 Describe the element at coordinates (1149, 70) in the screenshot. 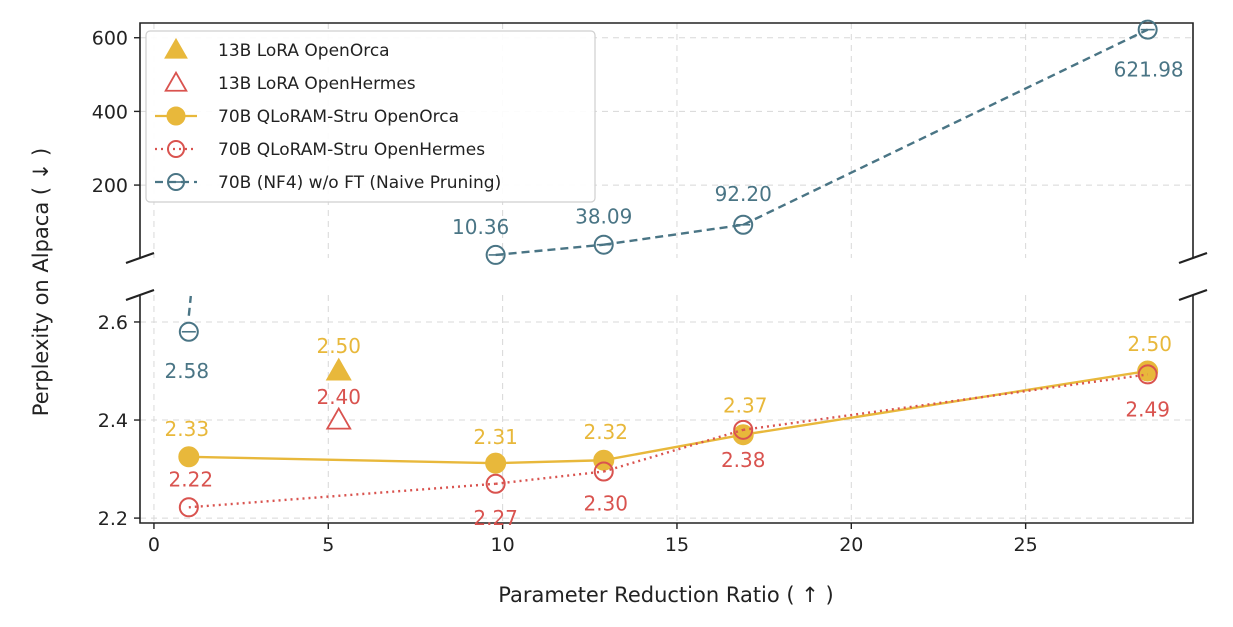

I see `data-label: 621.98` at that location.